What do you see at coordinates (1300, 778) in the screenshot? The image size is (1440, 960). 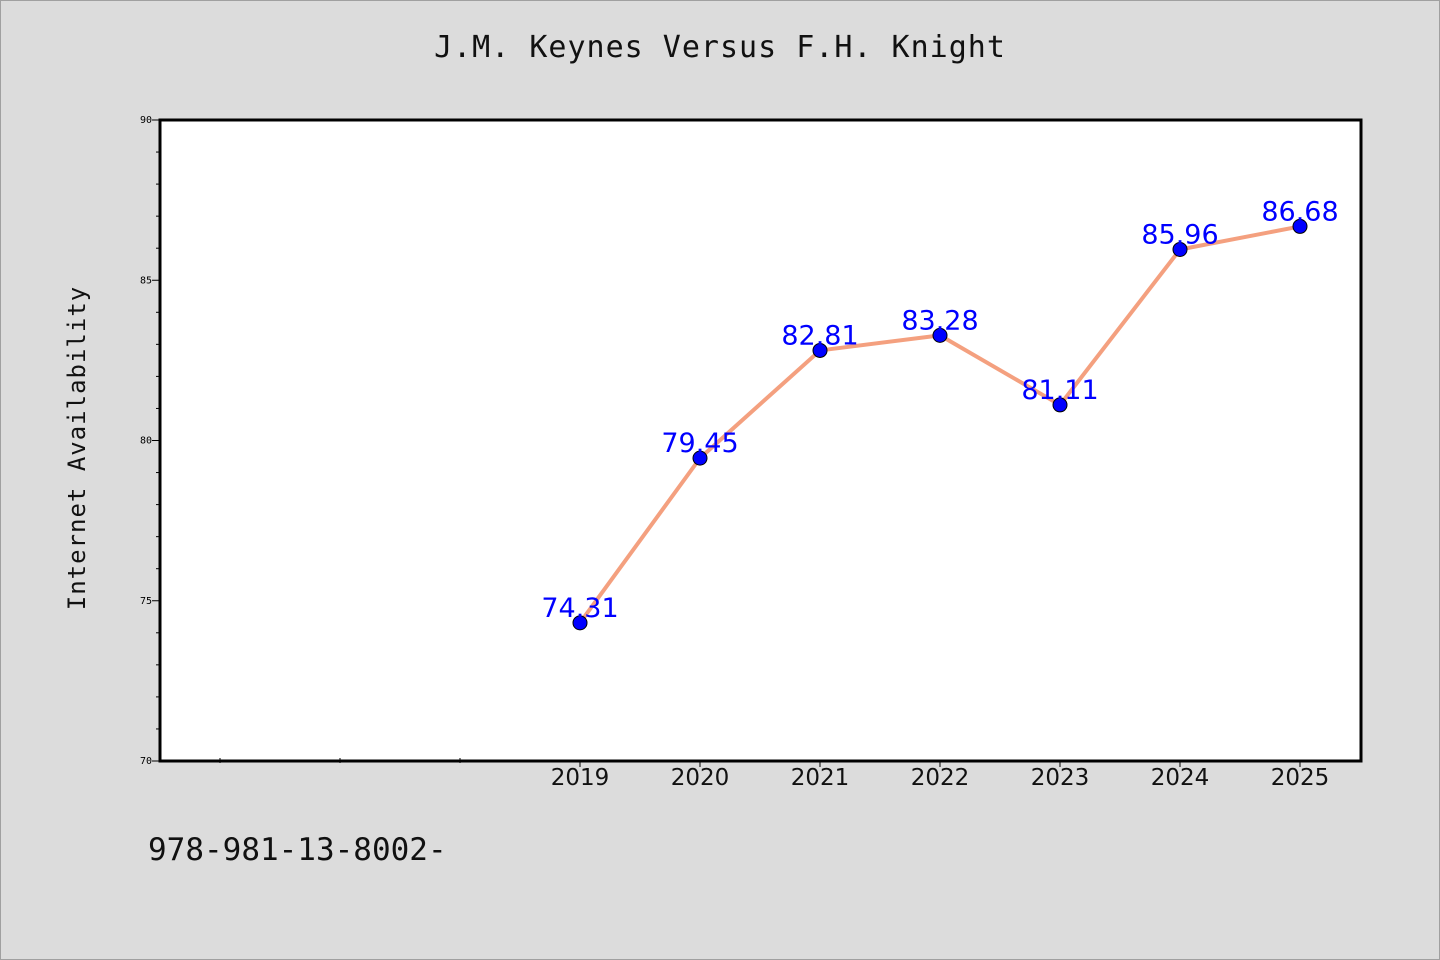 I see `x-tick-label: 2025` at bounding box center [1300, 778].